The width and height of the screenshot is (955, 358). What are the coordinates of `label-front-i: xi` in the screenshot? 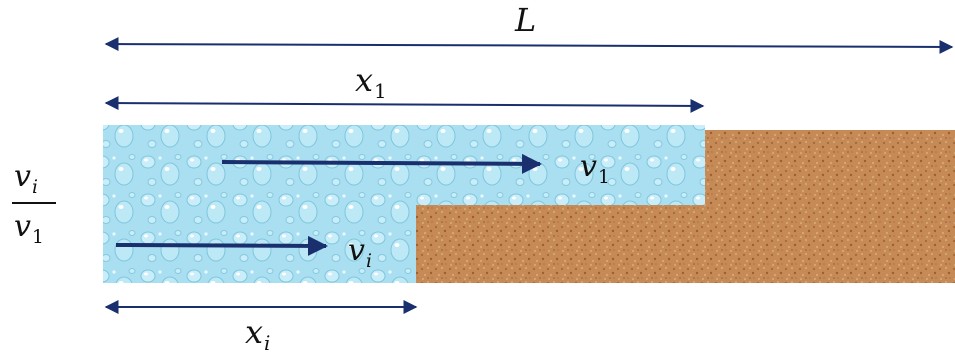 It's located at (258, 334).